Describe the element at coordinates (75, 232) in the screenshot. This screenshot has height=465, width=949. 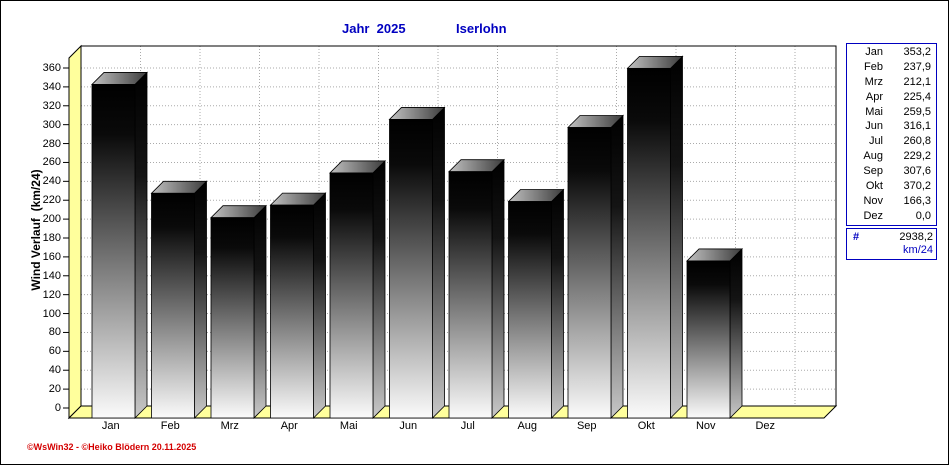
I see `axis-wall-3d` at that location.